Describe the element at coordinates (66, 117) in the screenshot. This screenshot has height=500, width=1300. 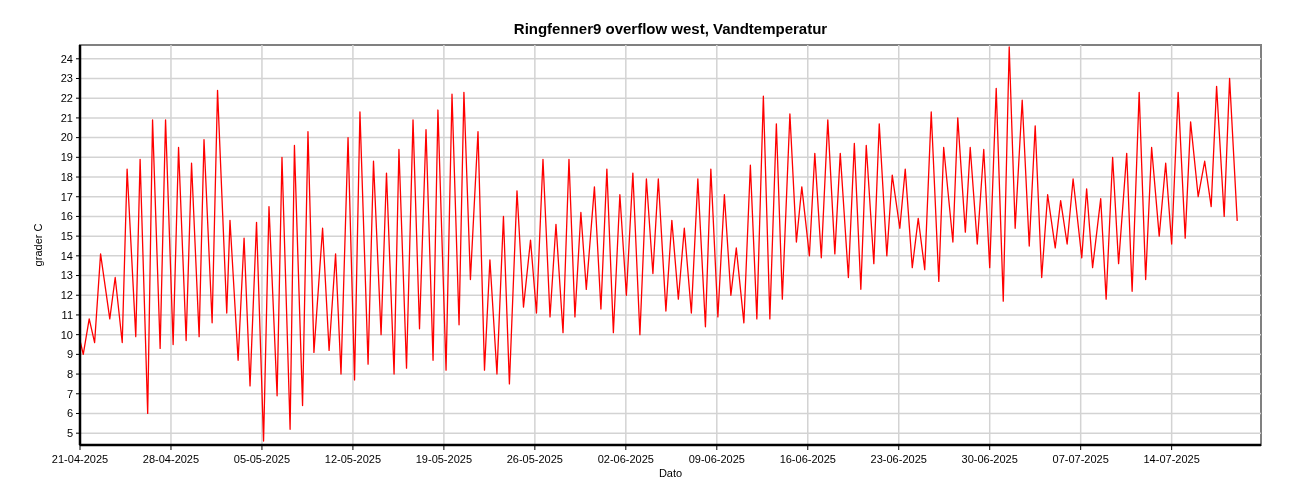
I see `y-tick-label: 21` at that location.